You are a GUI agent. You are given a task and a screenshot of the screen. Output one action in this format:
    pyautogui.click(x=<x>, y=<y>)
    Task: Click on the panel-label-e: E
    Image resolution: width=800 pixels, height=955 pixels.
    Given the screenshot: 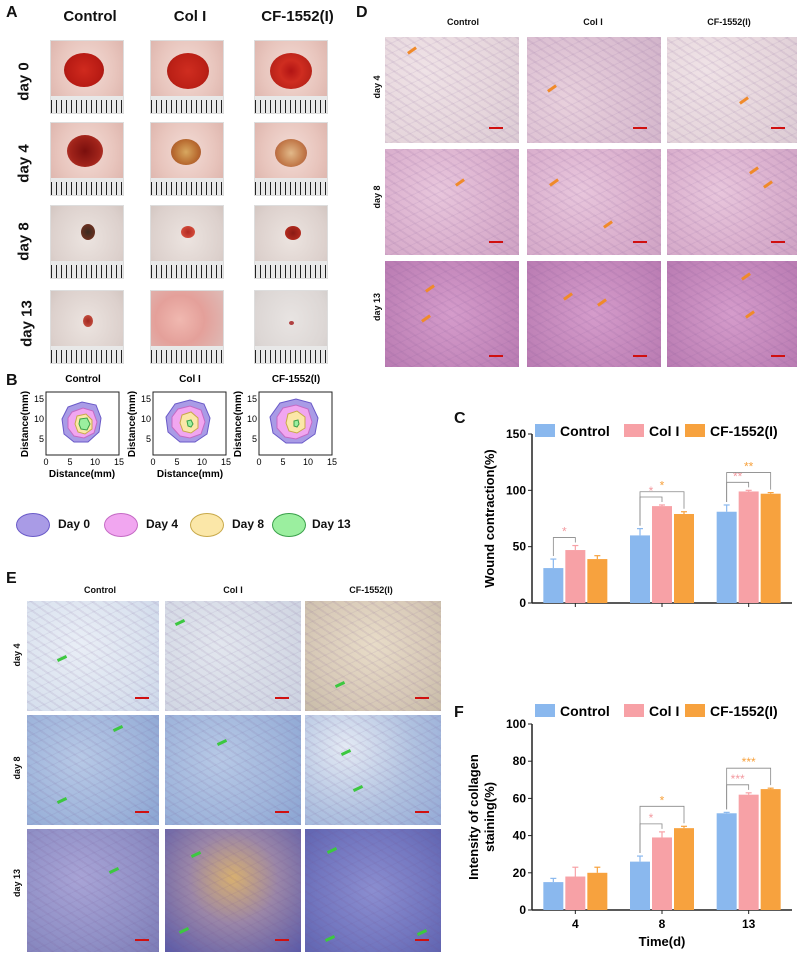 What is the action you would take?
    pyautogui.click(x=11, y=578)
    